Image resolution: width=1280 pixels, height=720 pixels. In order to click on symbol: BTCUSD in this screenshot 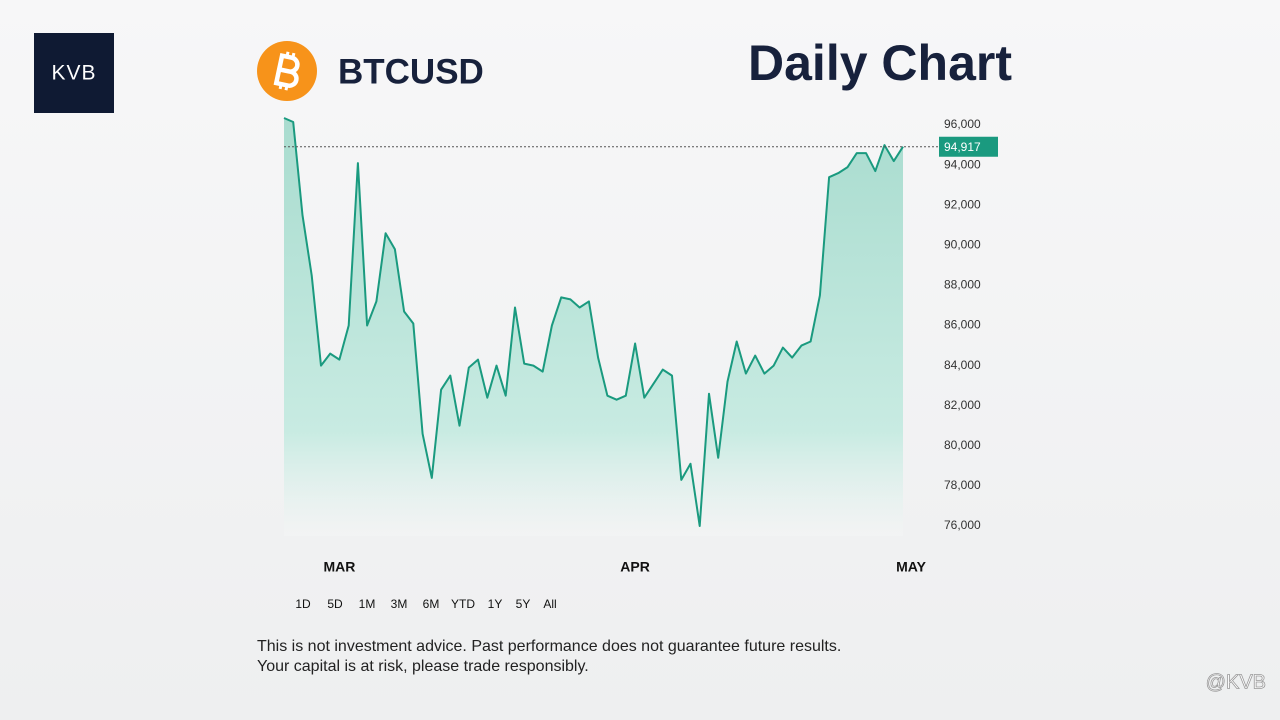, I will do `click(411, 71)`.